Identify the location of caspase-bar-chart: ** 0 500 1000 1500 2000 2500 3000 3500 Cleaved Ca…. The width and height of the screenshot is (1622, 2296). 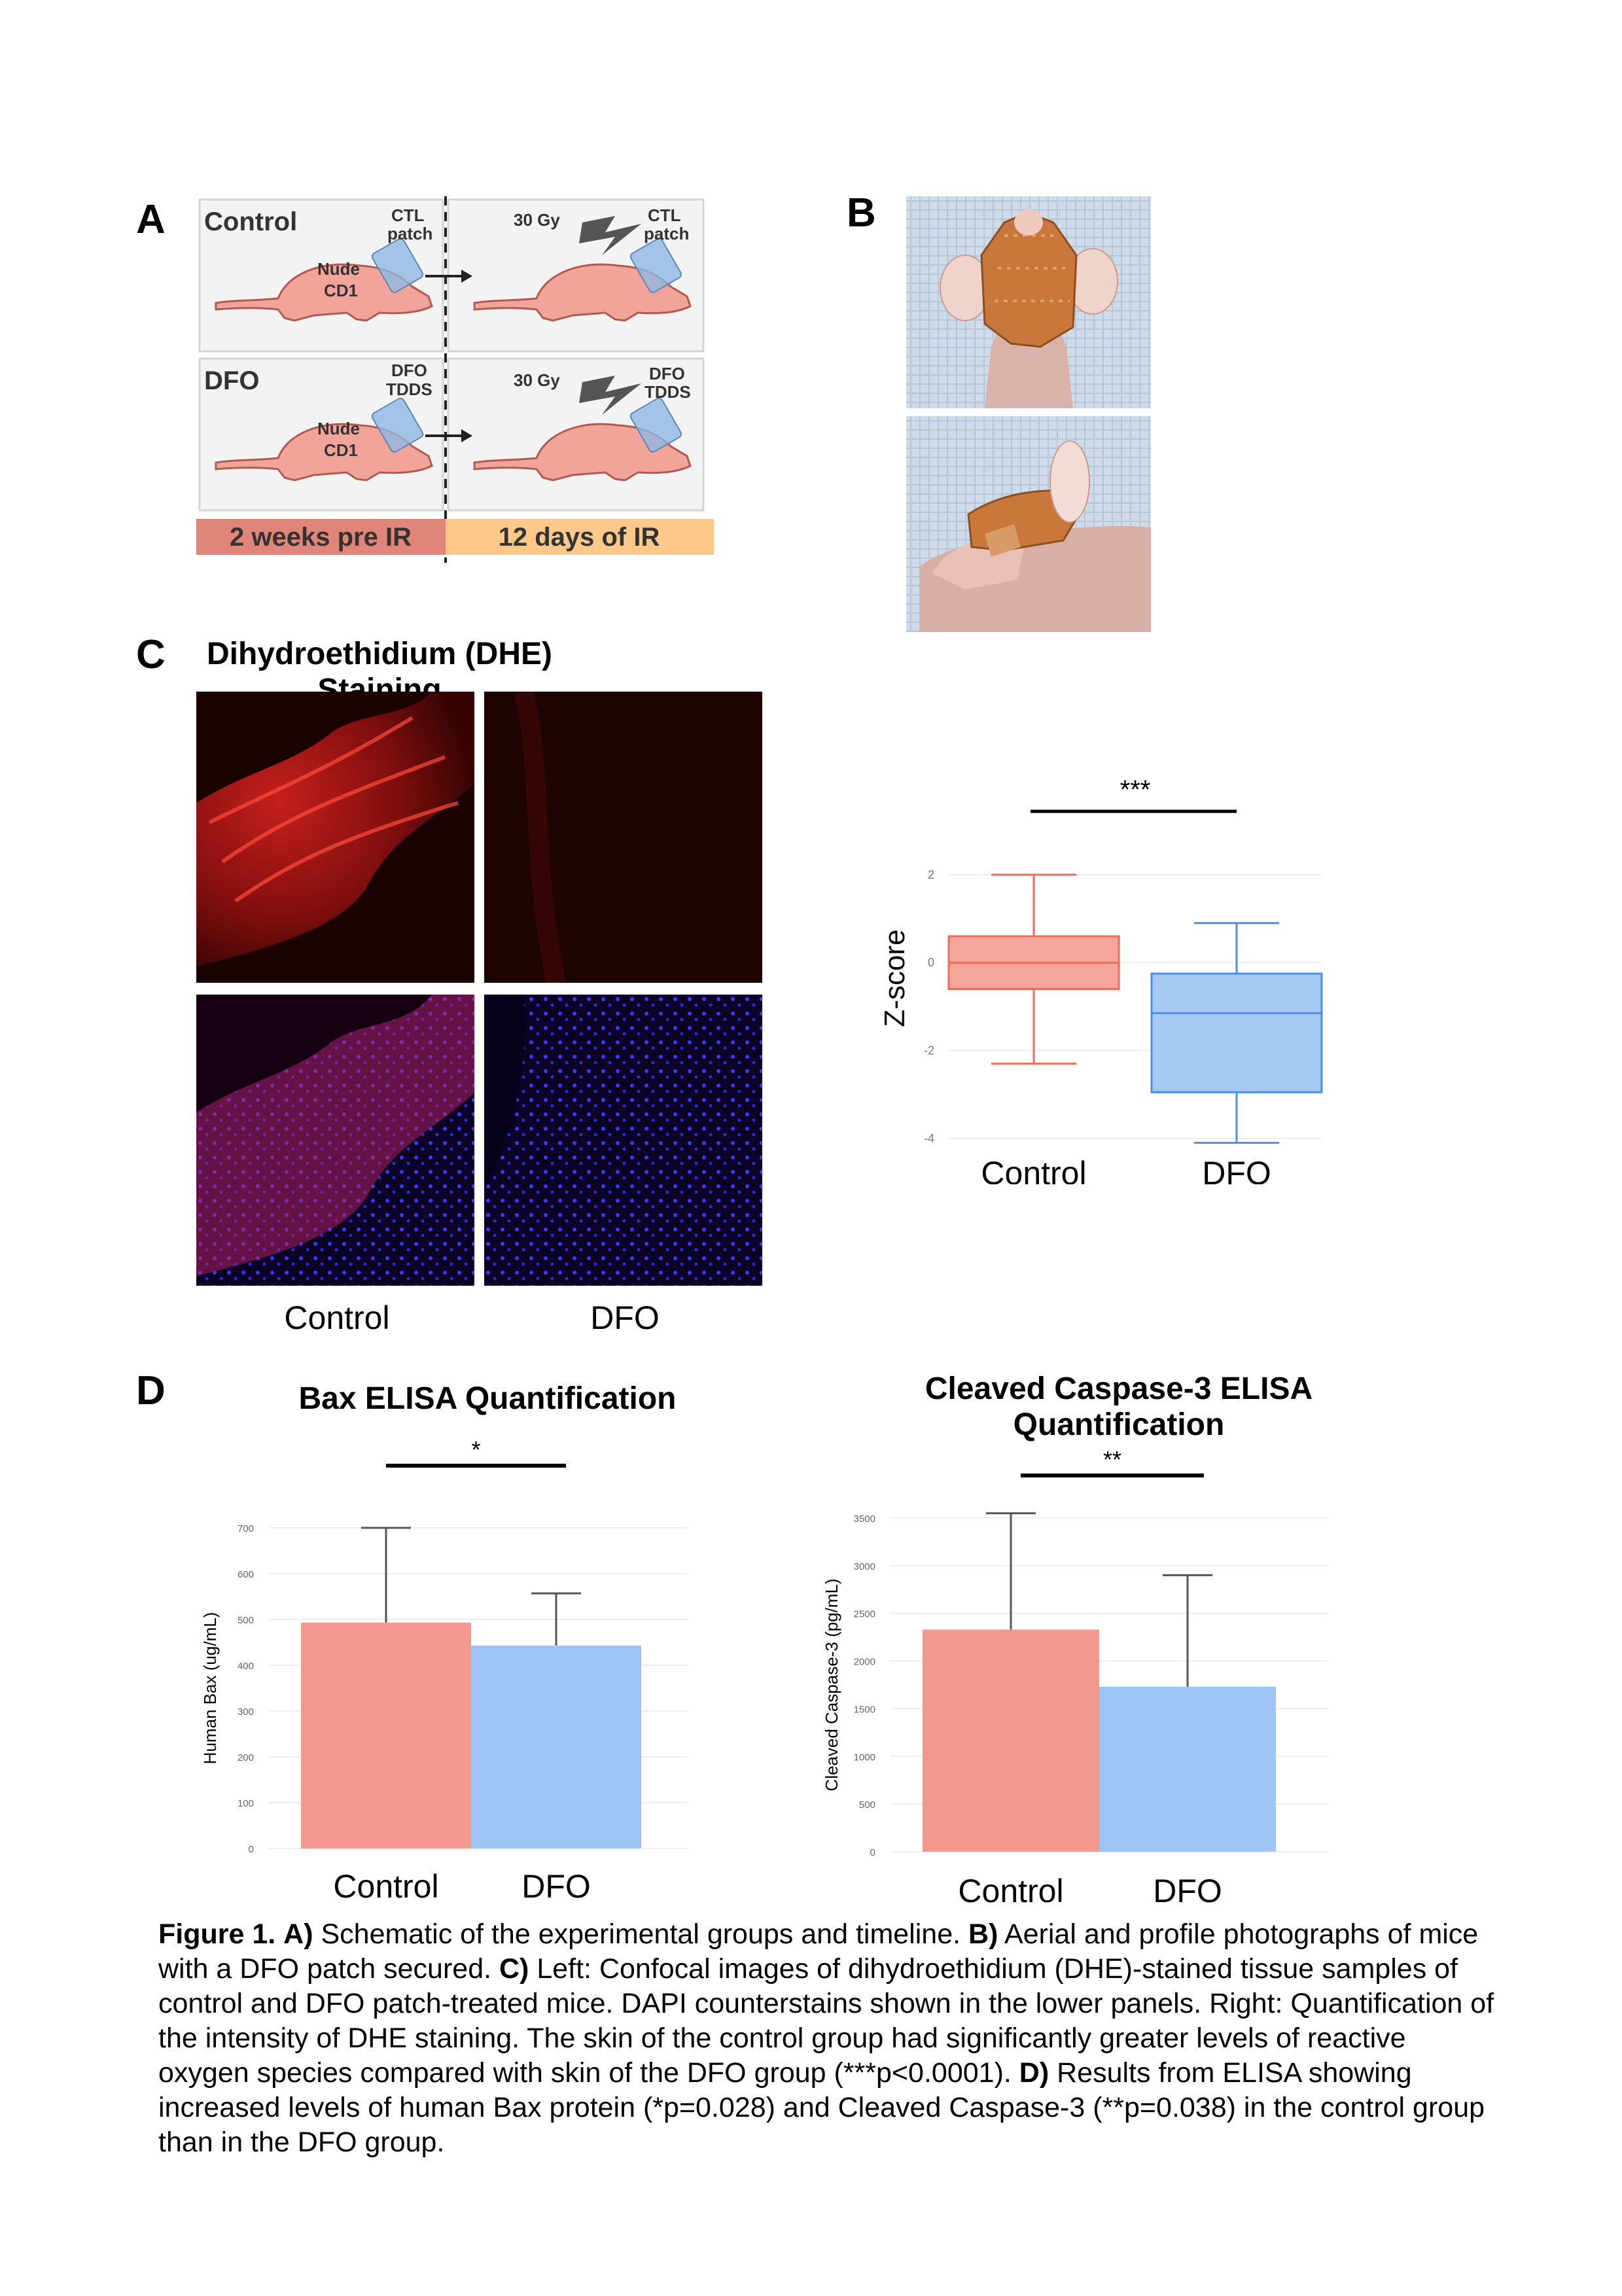
(1075, 1676).